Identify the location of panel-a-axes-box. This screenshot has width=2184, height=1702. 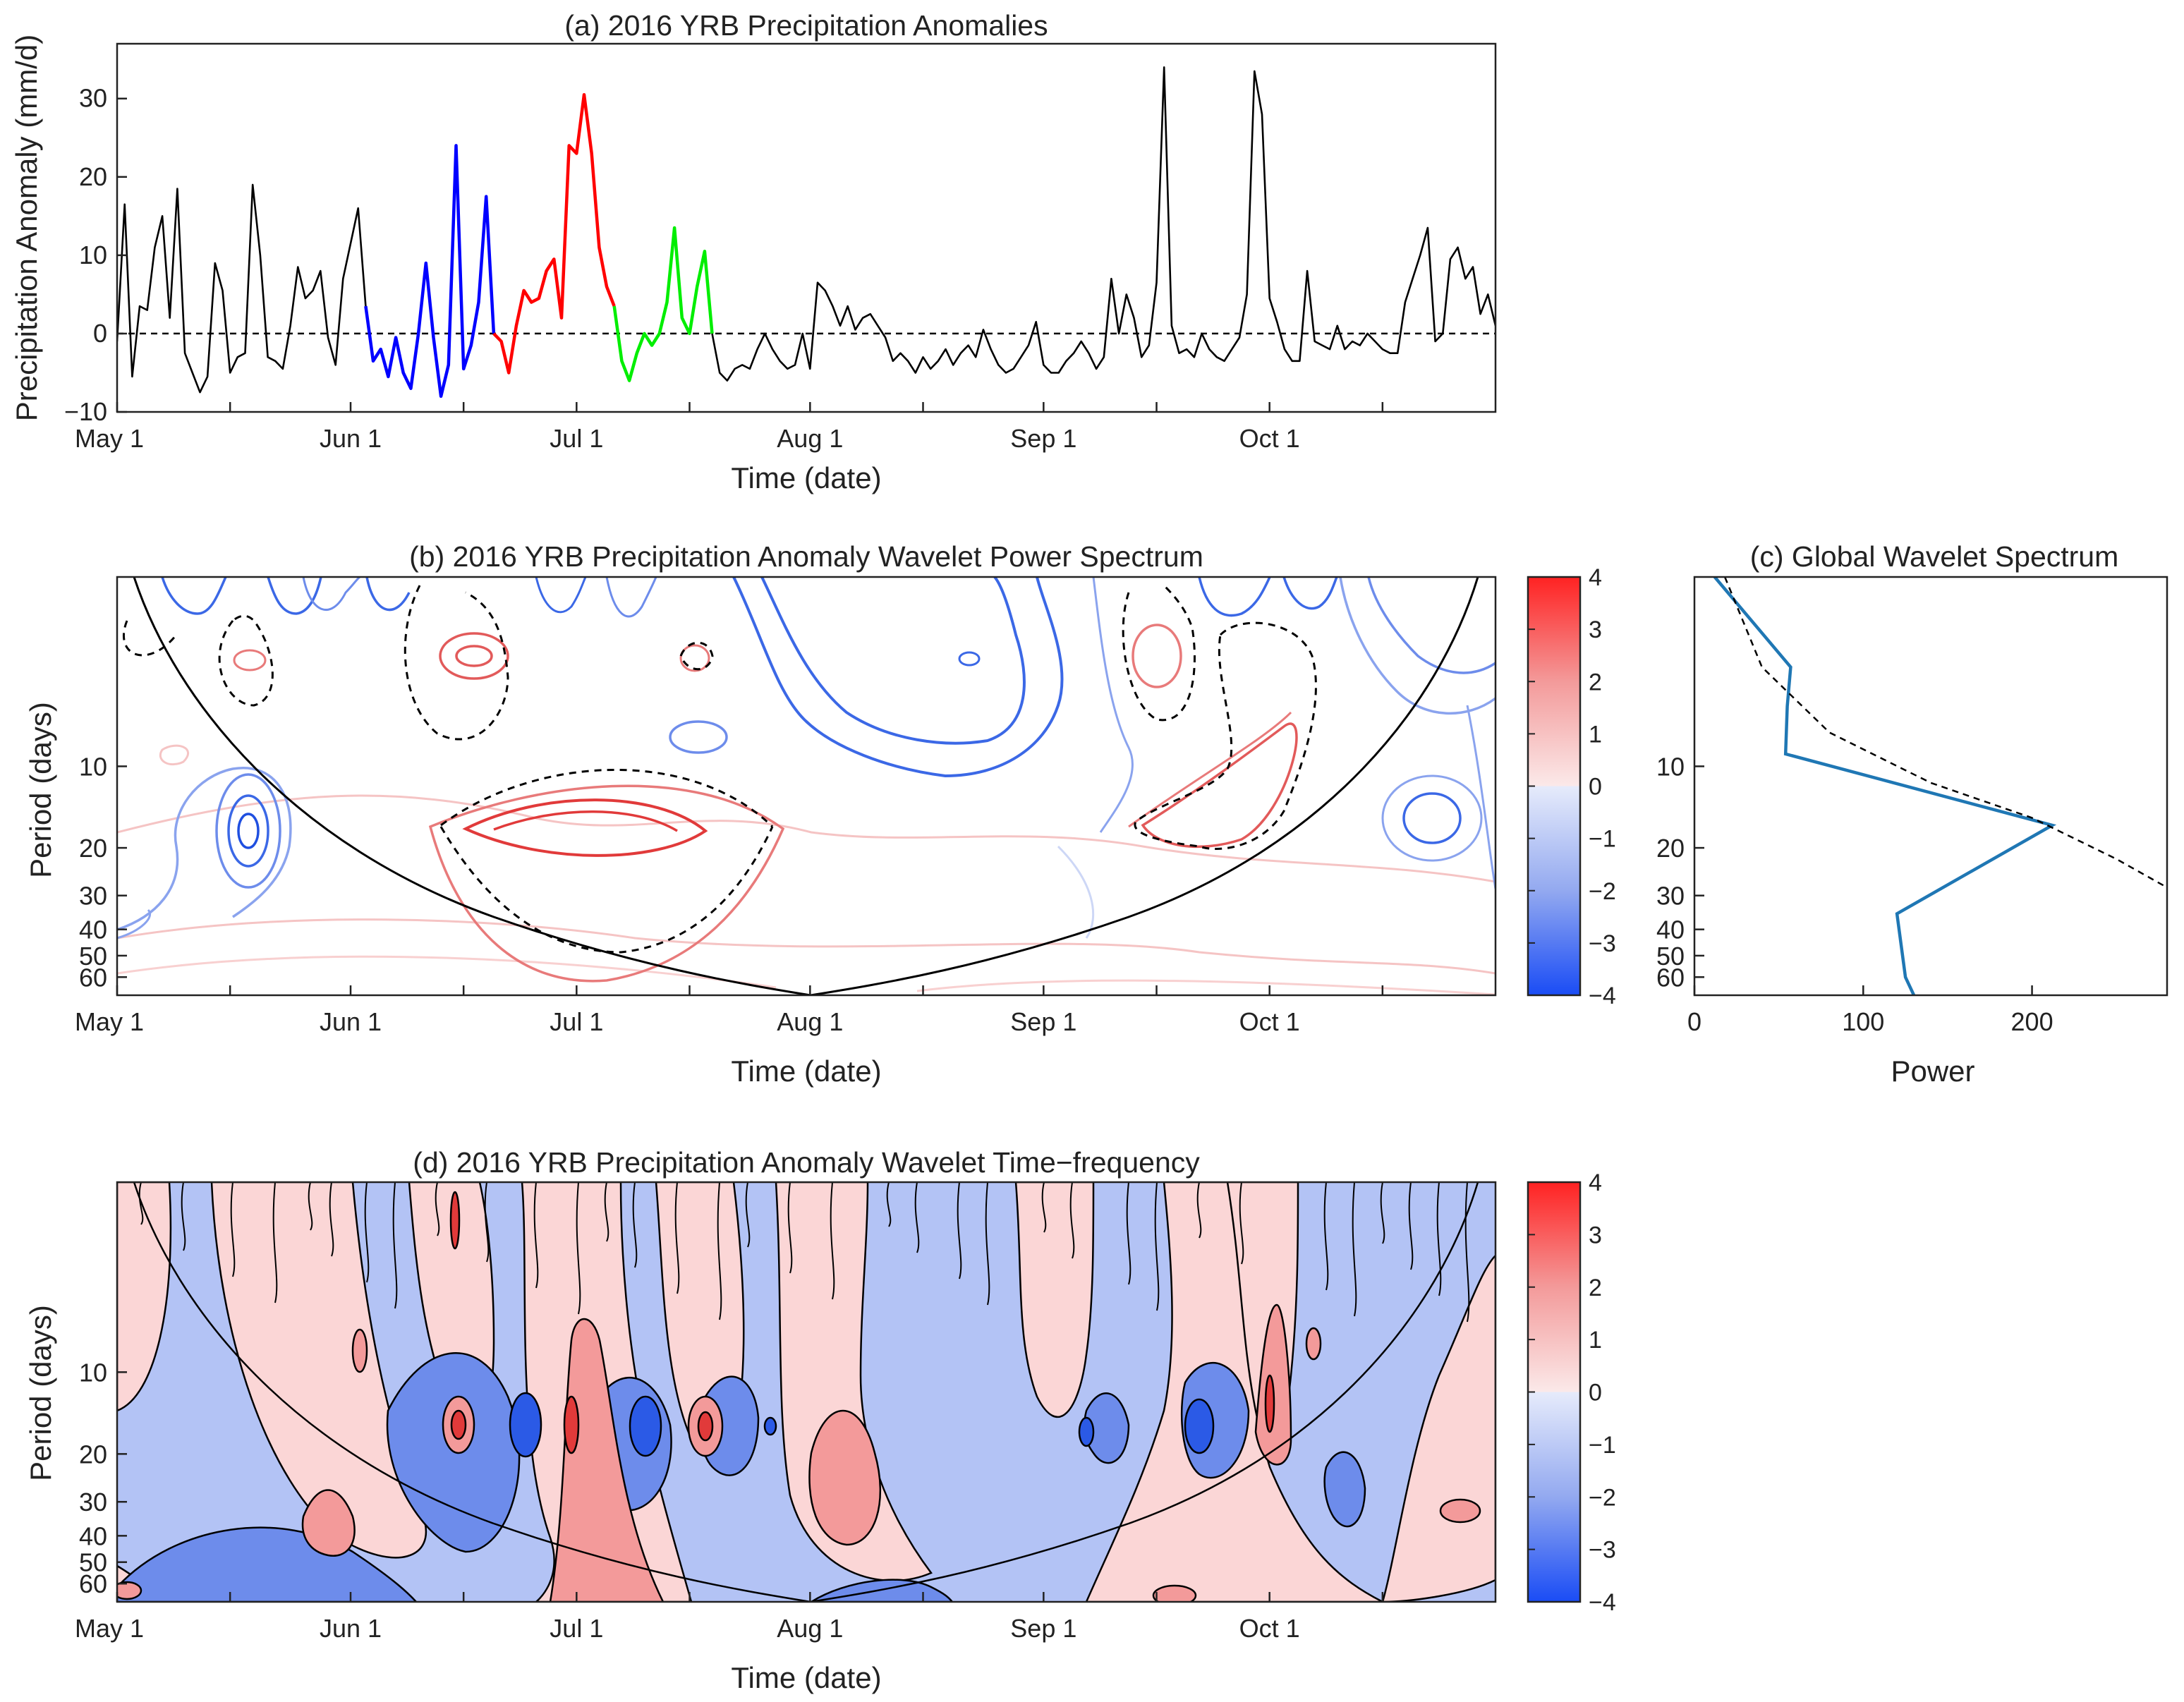
(806, 228).